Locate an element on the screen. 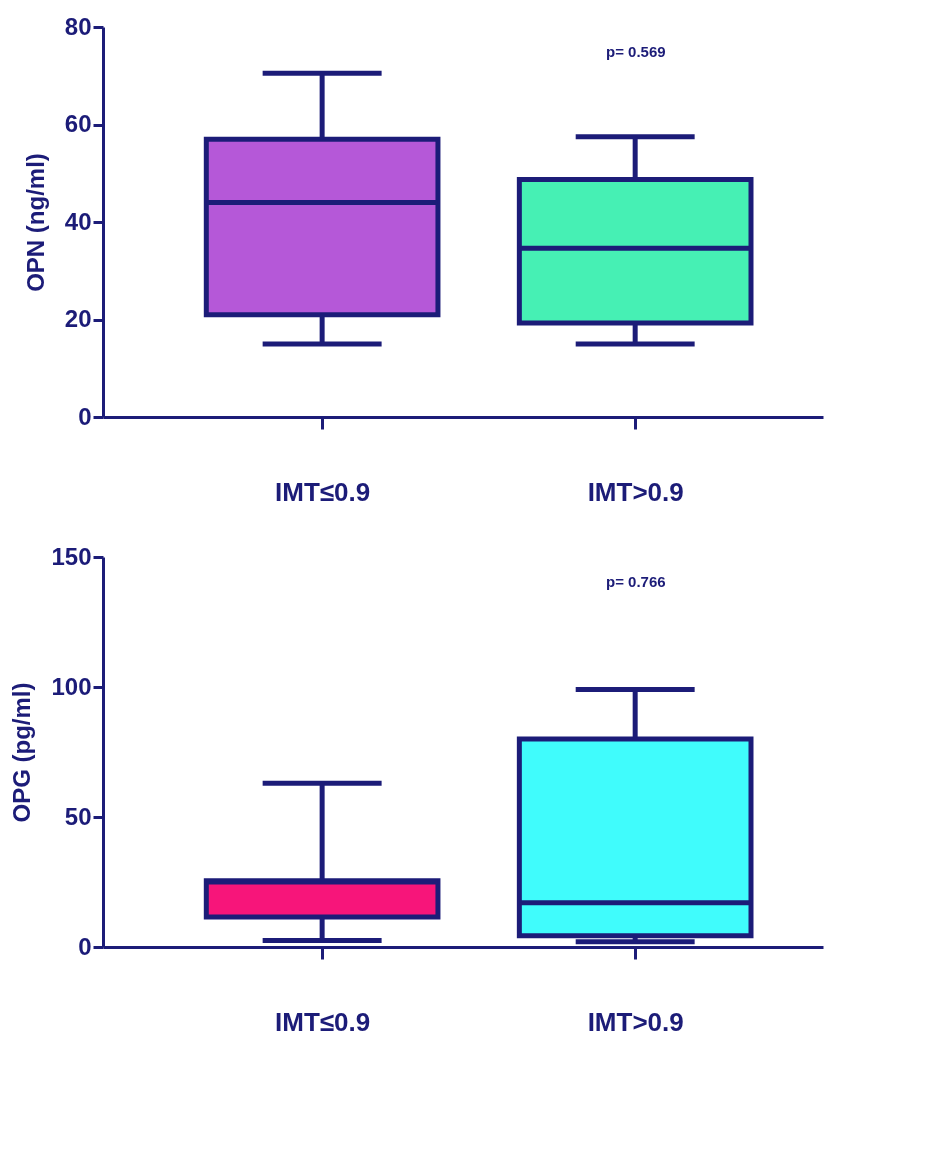 Image resolution: width=927 pixels, height=1171 pixels. y-tick-label: 50 is located at coordinates (78, 816).